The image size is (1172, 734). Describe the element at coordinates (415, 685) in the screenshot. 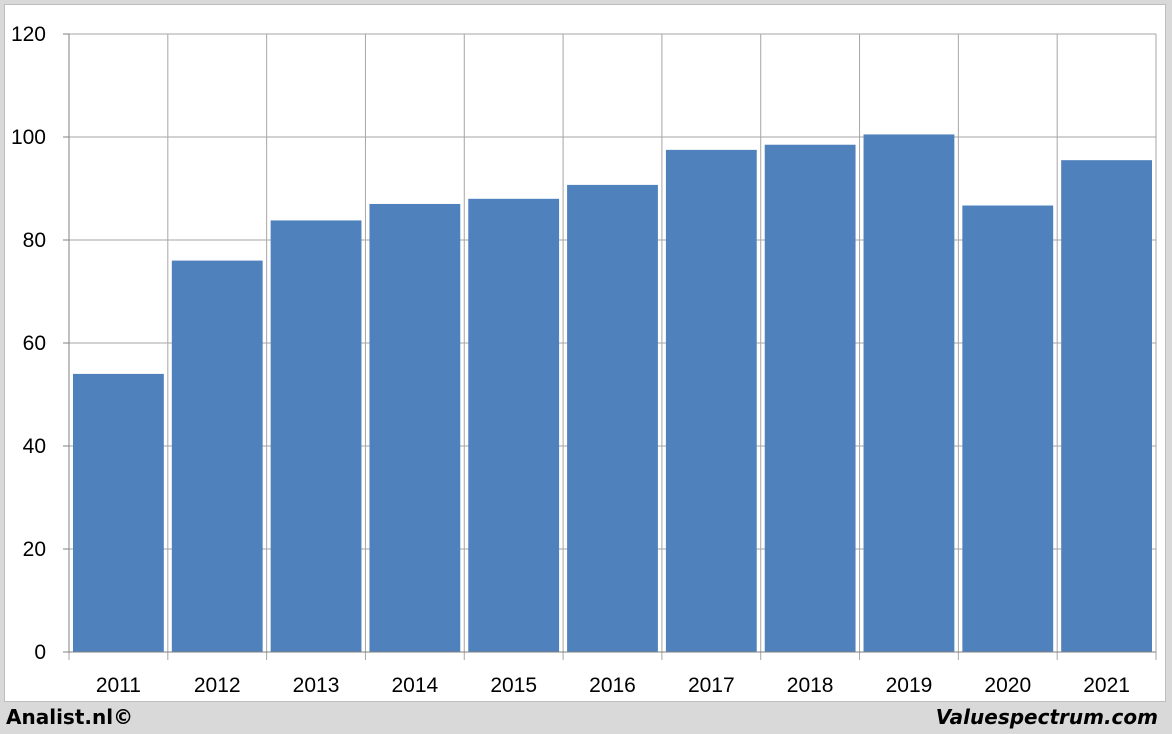

I see `x-tick-label: 2014` at that location.